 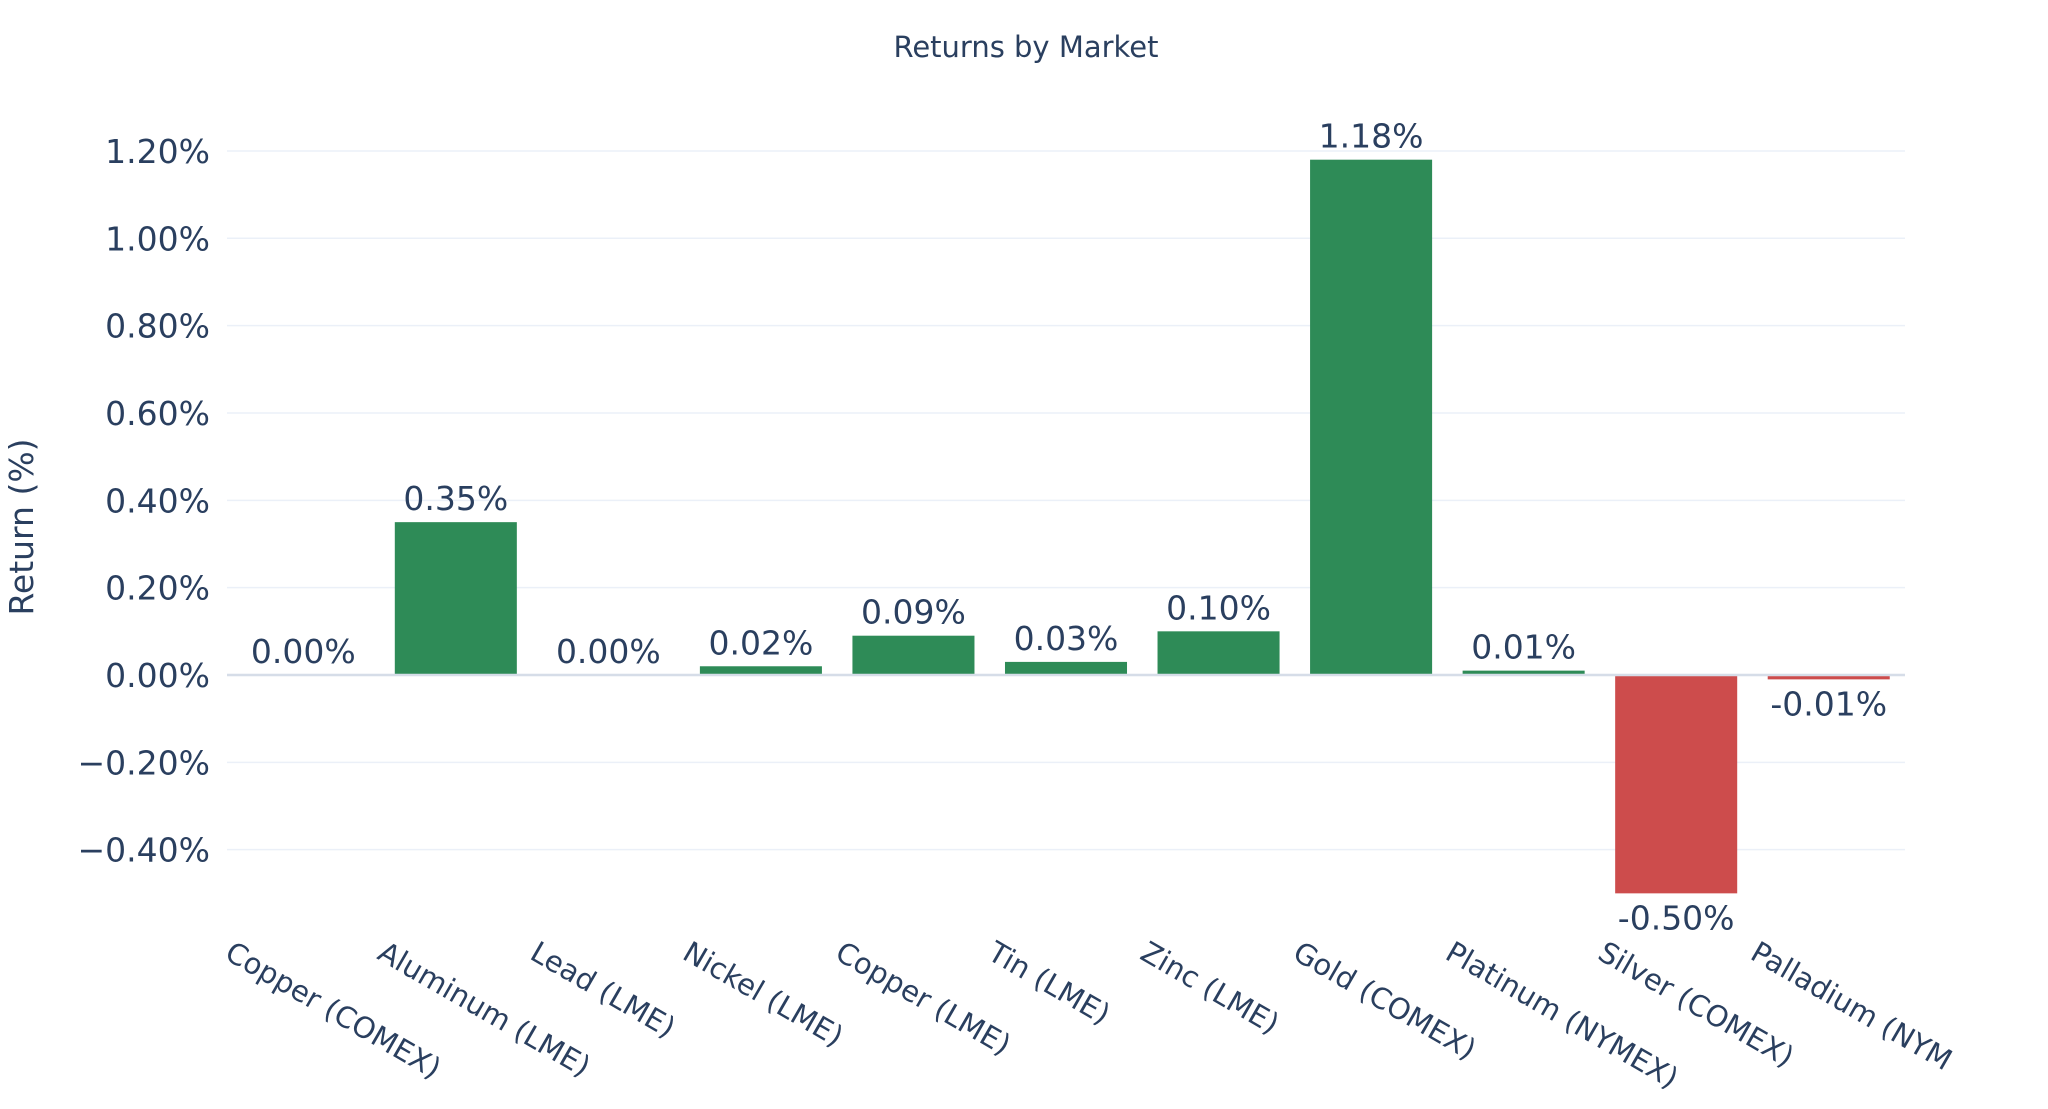 I want to click on y-tick-label: 1.20%, so click(x=157, y=151).